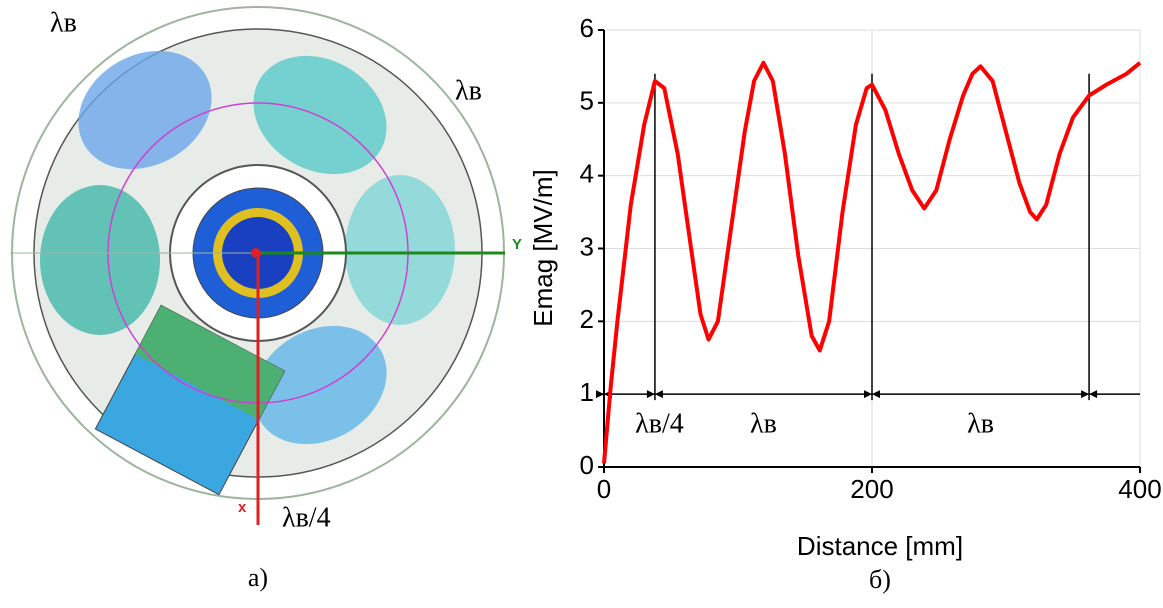 This screenshot has height=608, width=1163. I want to click on origin, so click(256, 253).